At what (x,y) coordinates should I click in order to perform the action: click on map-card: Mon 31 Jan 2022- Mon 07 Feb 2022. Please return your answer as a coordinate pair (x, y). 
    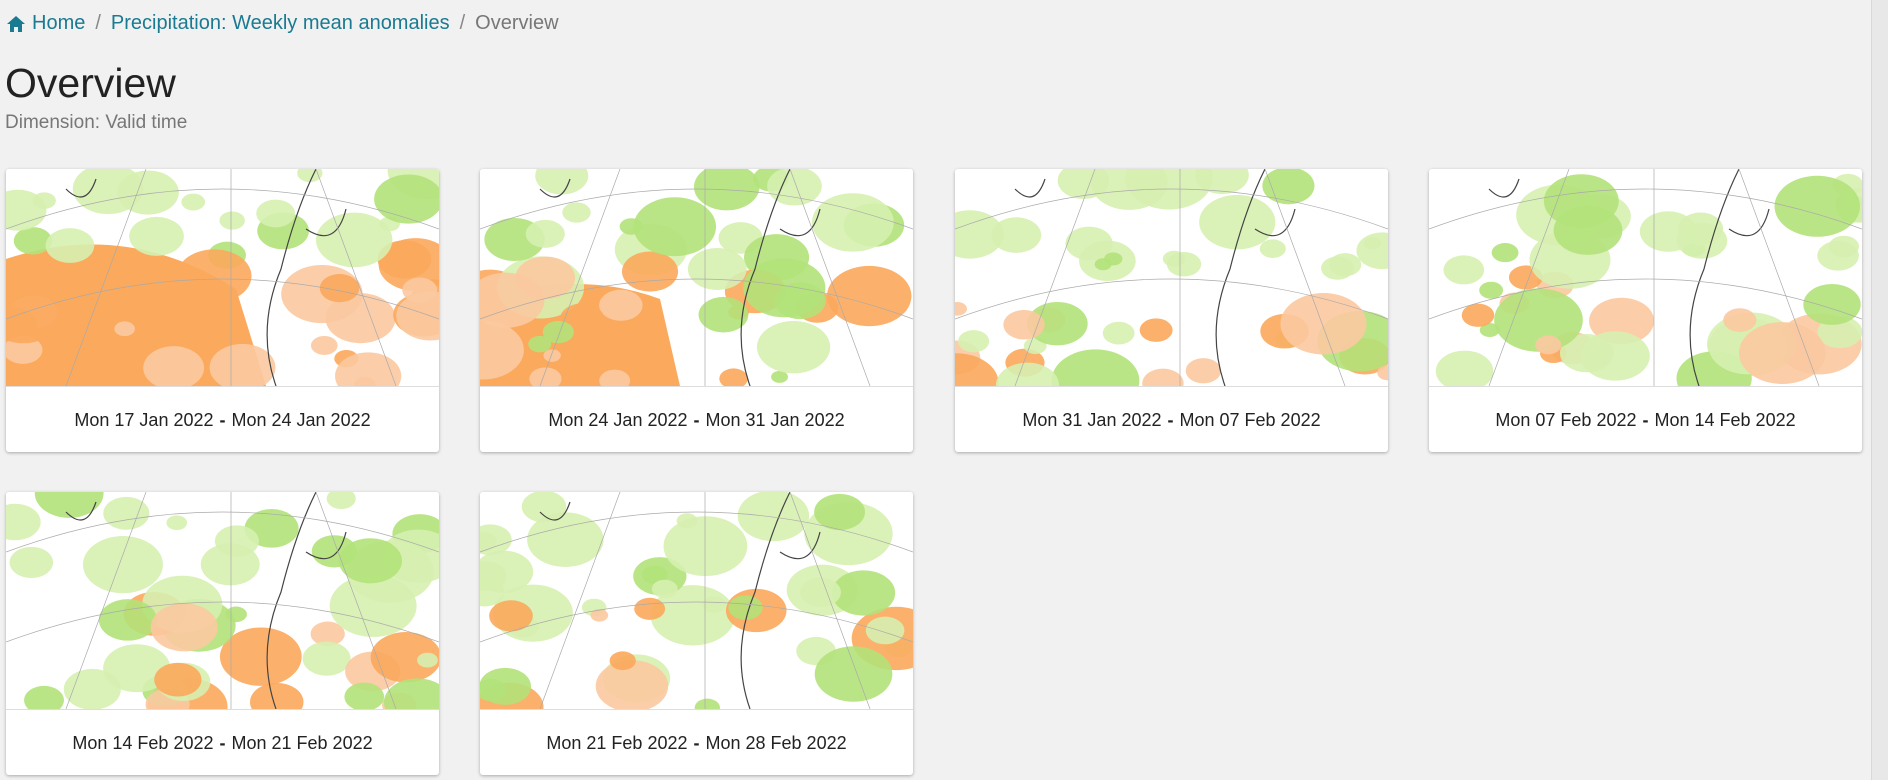
    Looking at the image, I should click on (1171, 310).